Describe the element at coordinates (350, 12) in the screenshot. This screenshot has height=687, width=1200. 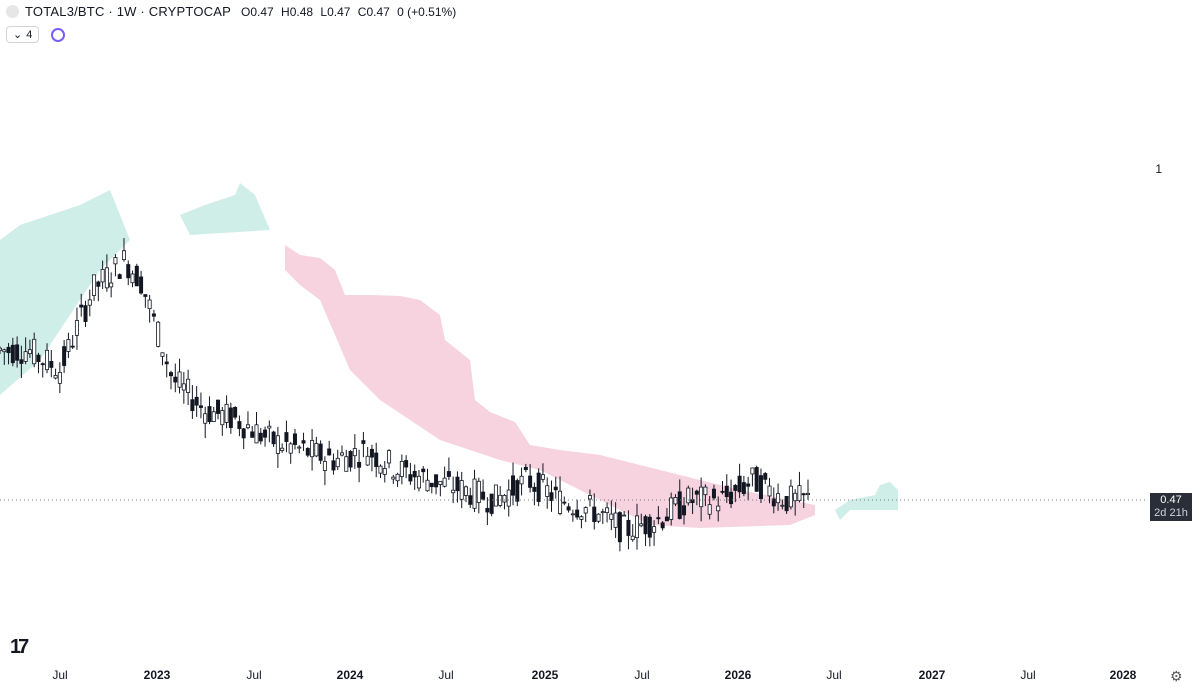
I see `ohlc-readout: O0.47 H0.48 L0.47 C0.47 0 (+0.51%)` at that location.